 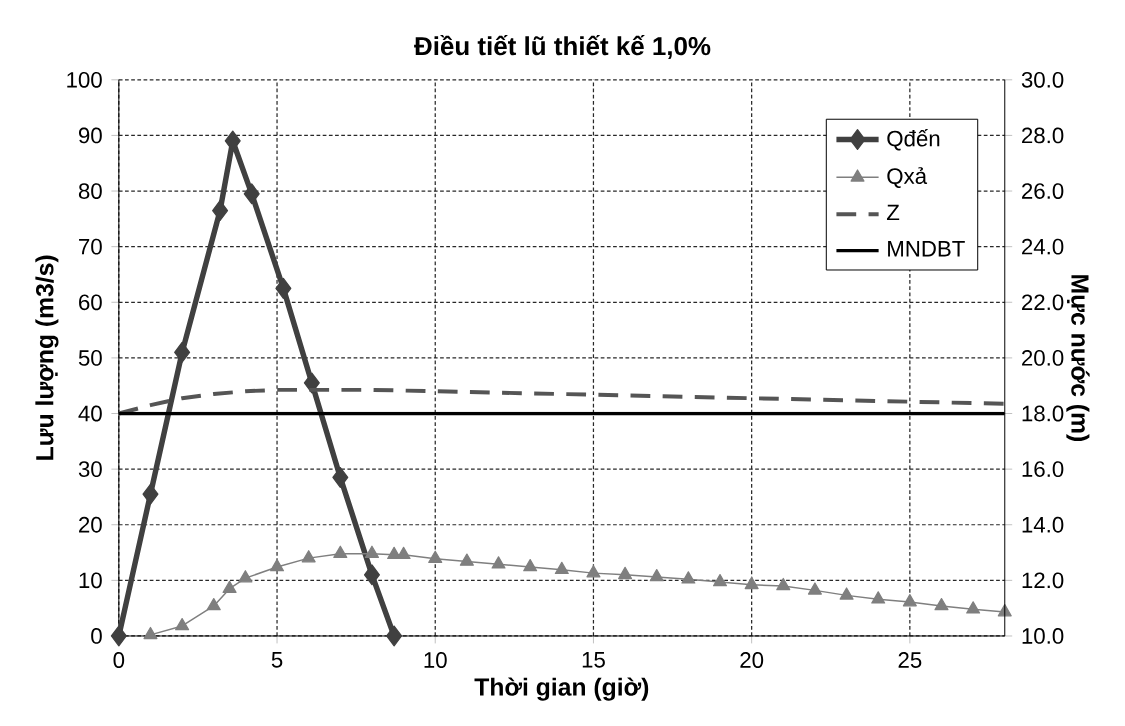 I want to click on y-tick-label: 10, so click(x=90, y=580).